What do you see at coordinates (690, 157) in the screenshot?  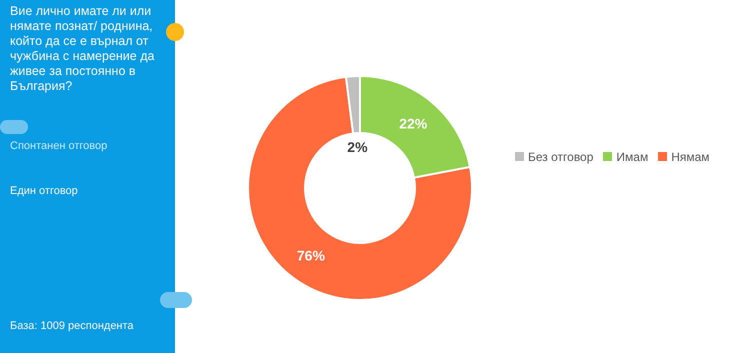 I see `legend-label: Нямам` at bounding box center [690, 157].